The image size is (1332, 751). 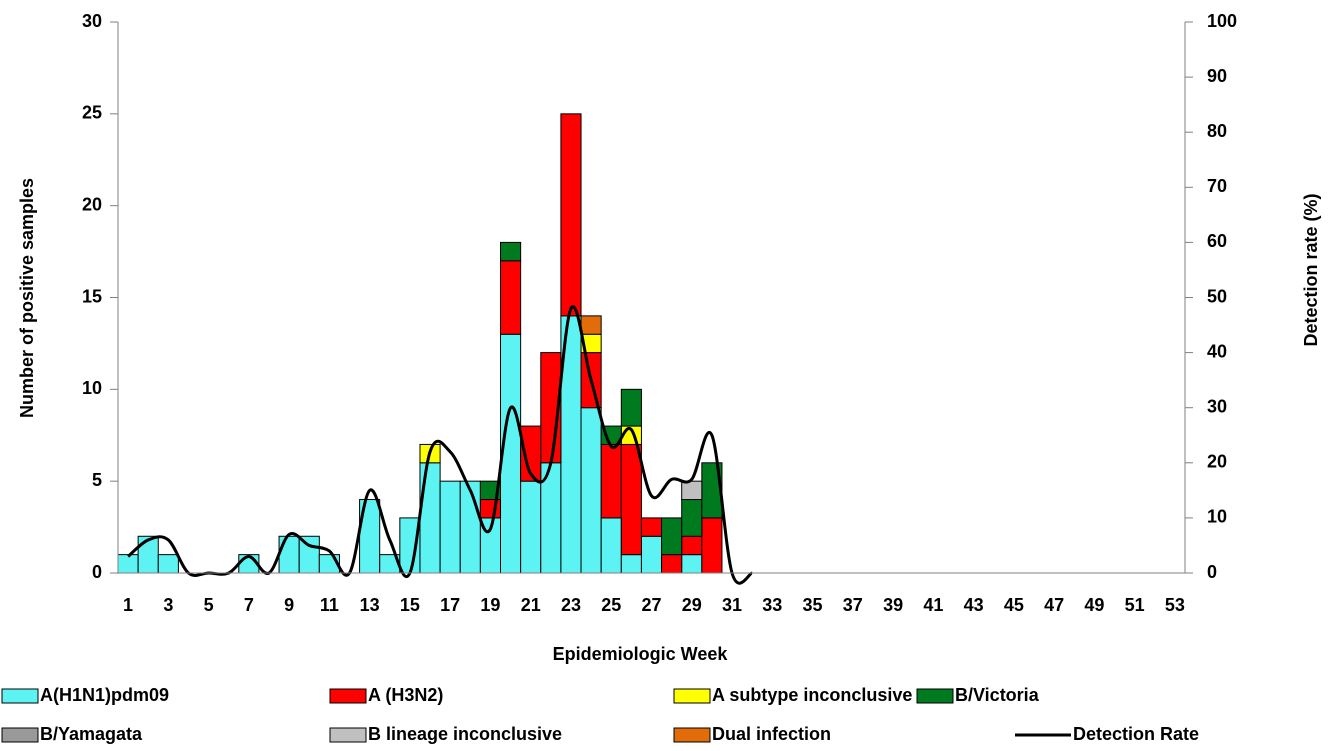 What do you see at coordinates (92, 113) in the screenshot?
I see `y-tick-label: 25` at bounding box center [92, 113].